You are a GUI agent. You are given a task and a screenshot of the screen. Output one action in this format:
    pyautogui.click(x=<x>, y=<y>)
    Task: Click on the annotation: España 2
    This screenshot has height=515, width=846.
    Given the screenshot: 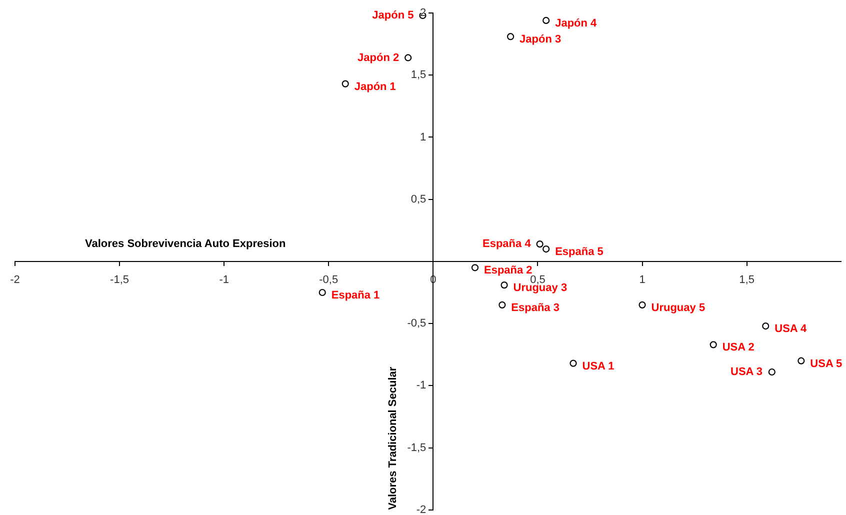 What is the action you would take?
    pyautogui.click(x=508, y=270)
    